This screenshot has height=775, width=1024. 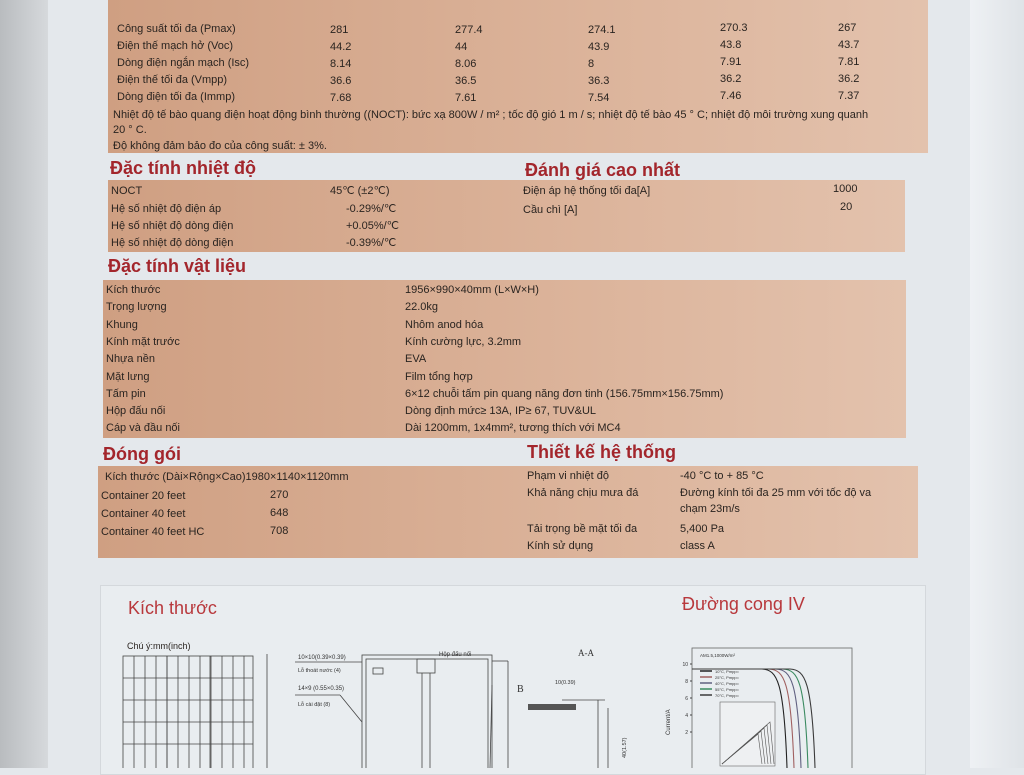 What do you see at coordinates (360, 191) in the screenshot?
I see `thermal-value: 45℃ (±2℃)` at bounding box center [360, 191].